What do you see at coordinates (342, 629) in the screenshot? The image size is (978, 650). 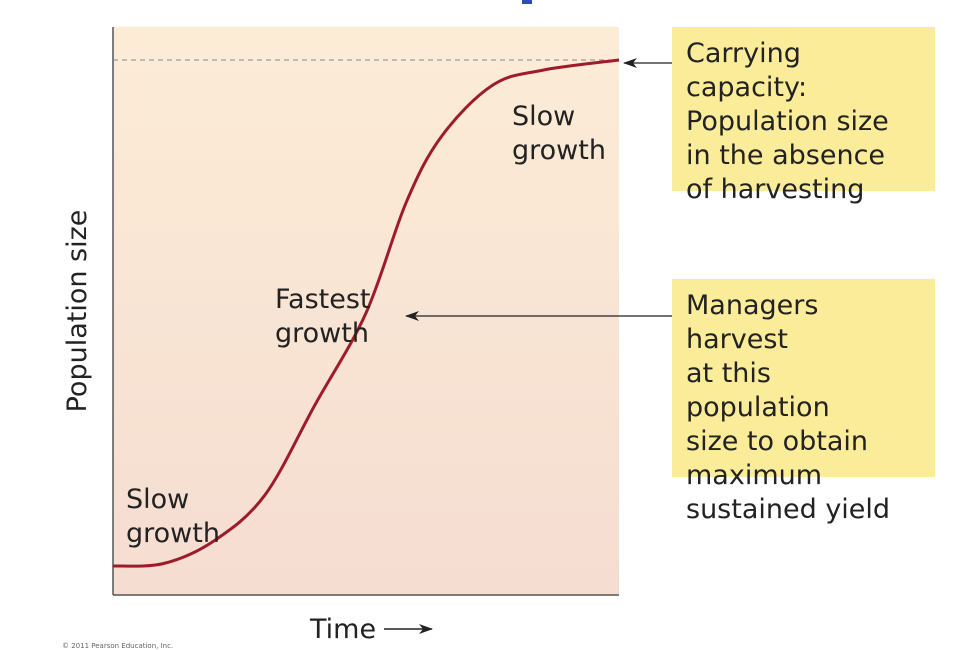 I see `x-axis-label: Time` at bounding box center [342, 629].